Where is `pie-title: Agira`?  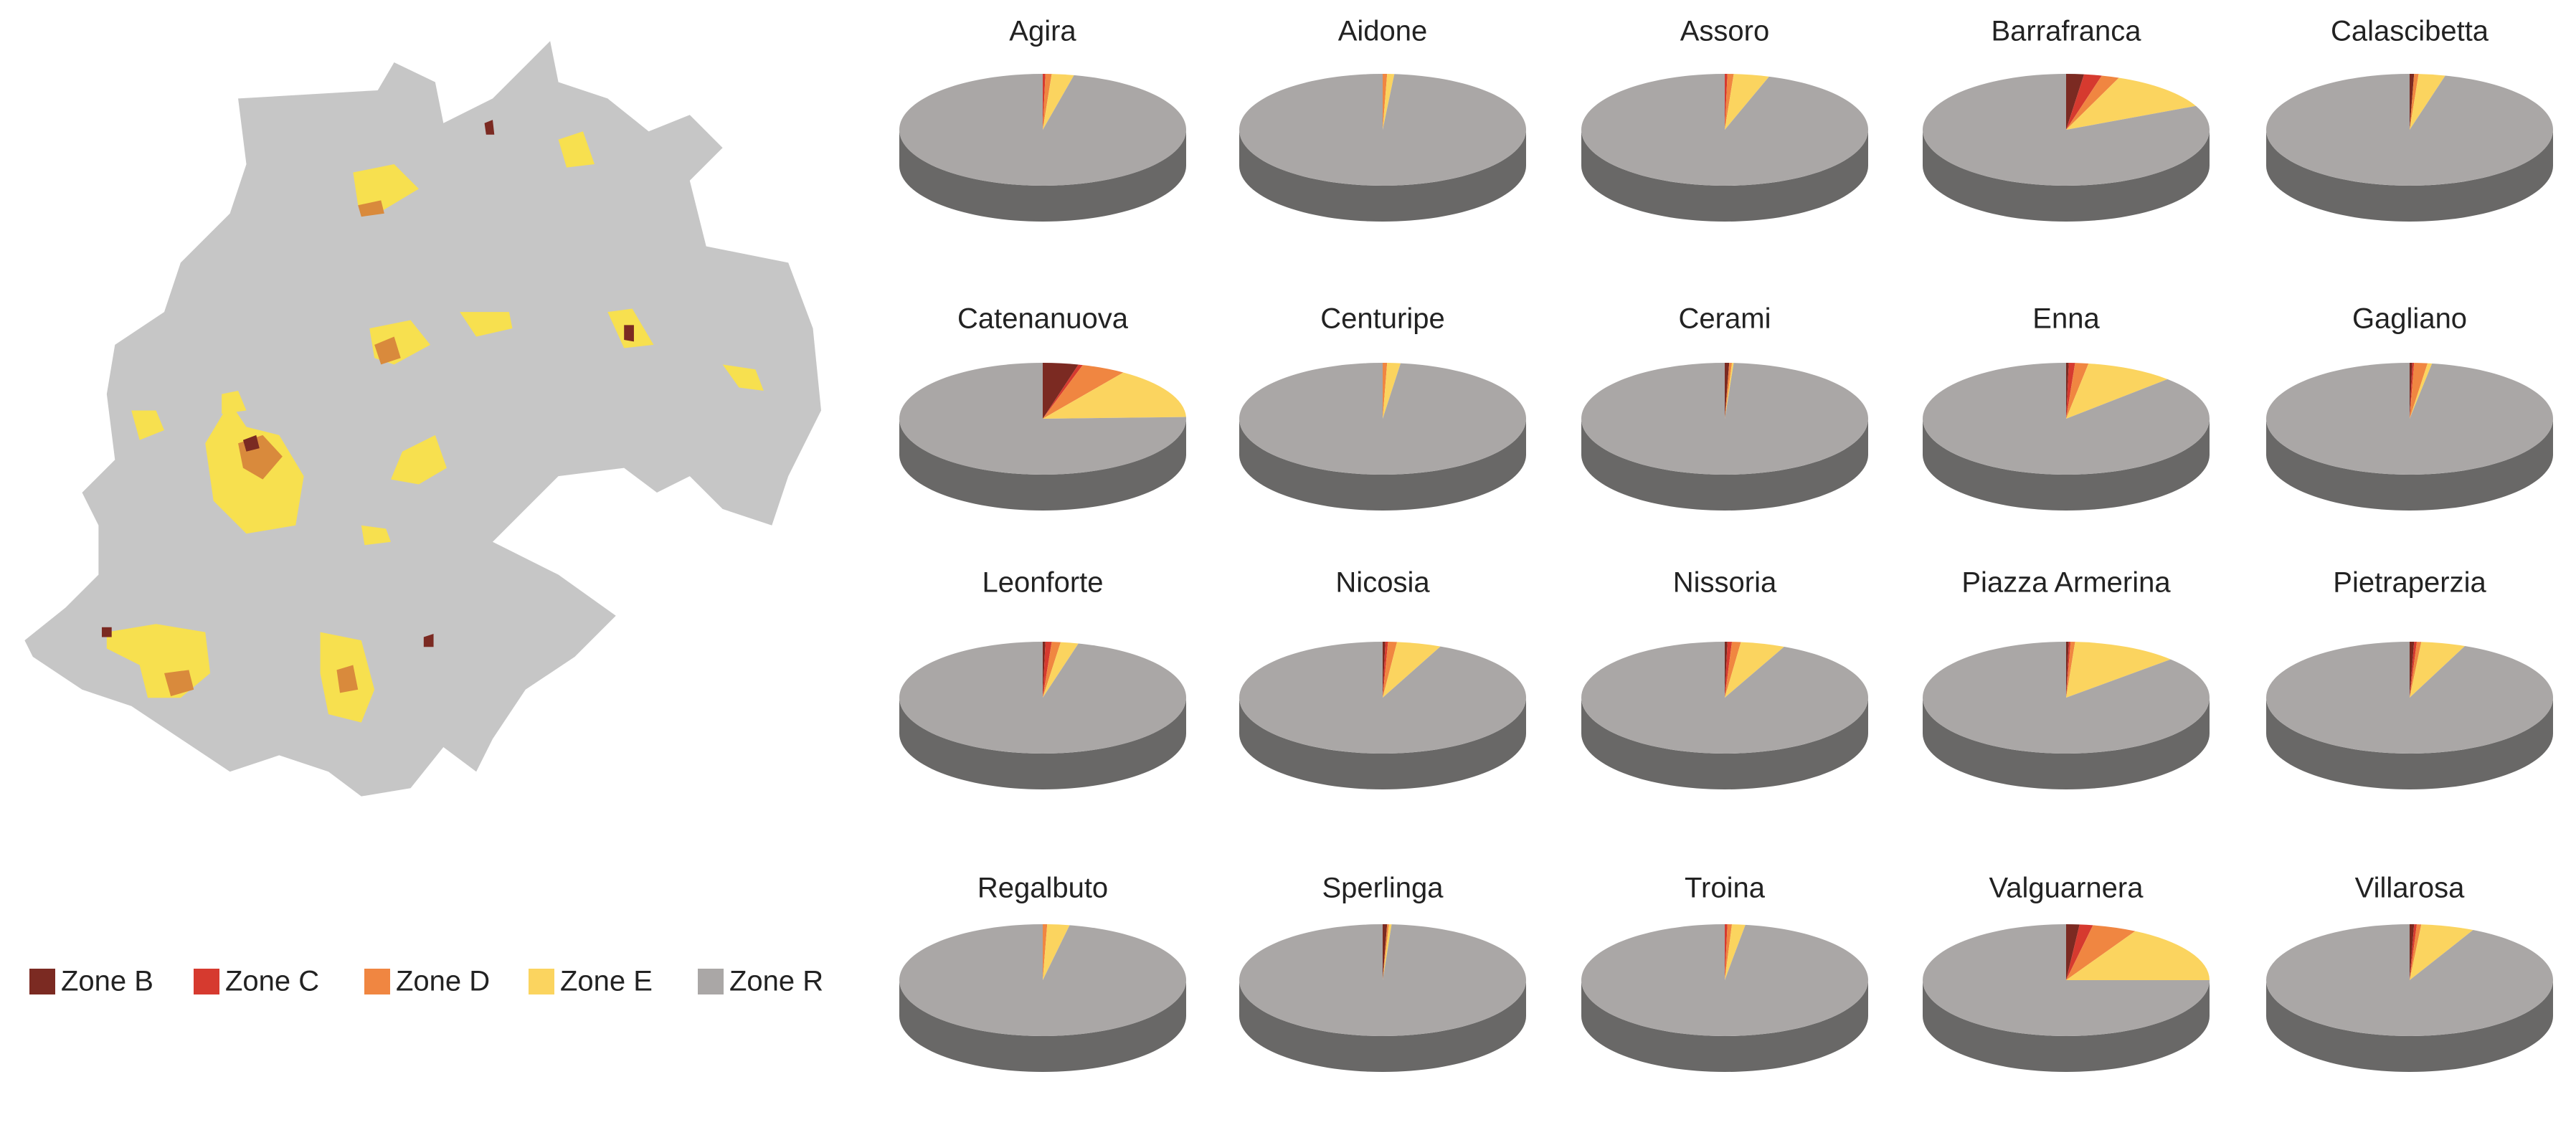 pie-title: Agira is located at coordinates (1042, 31).